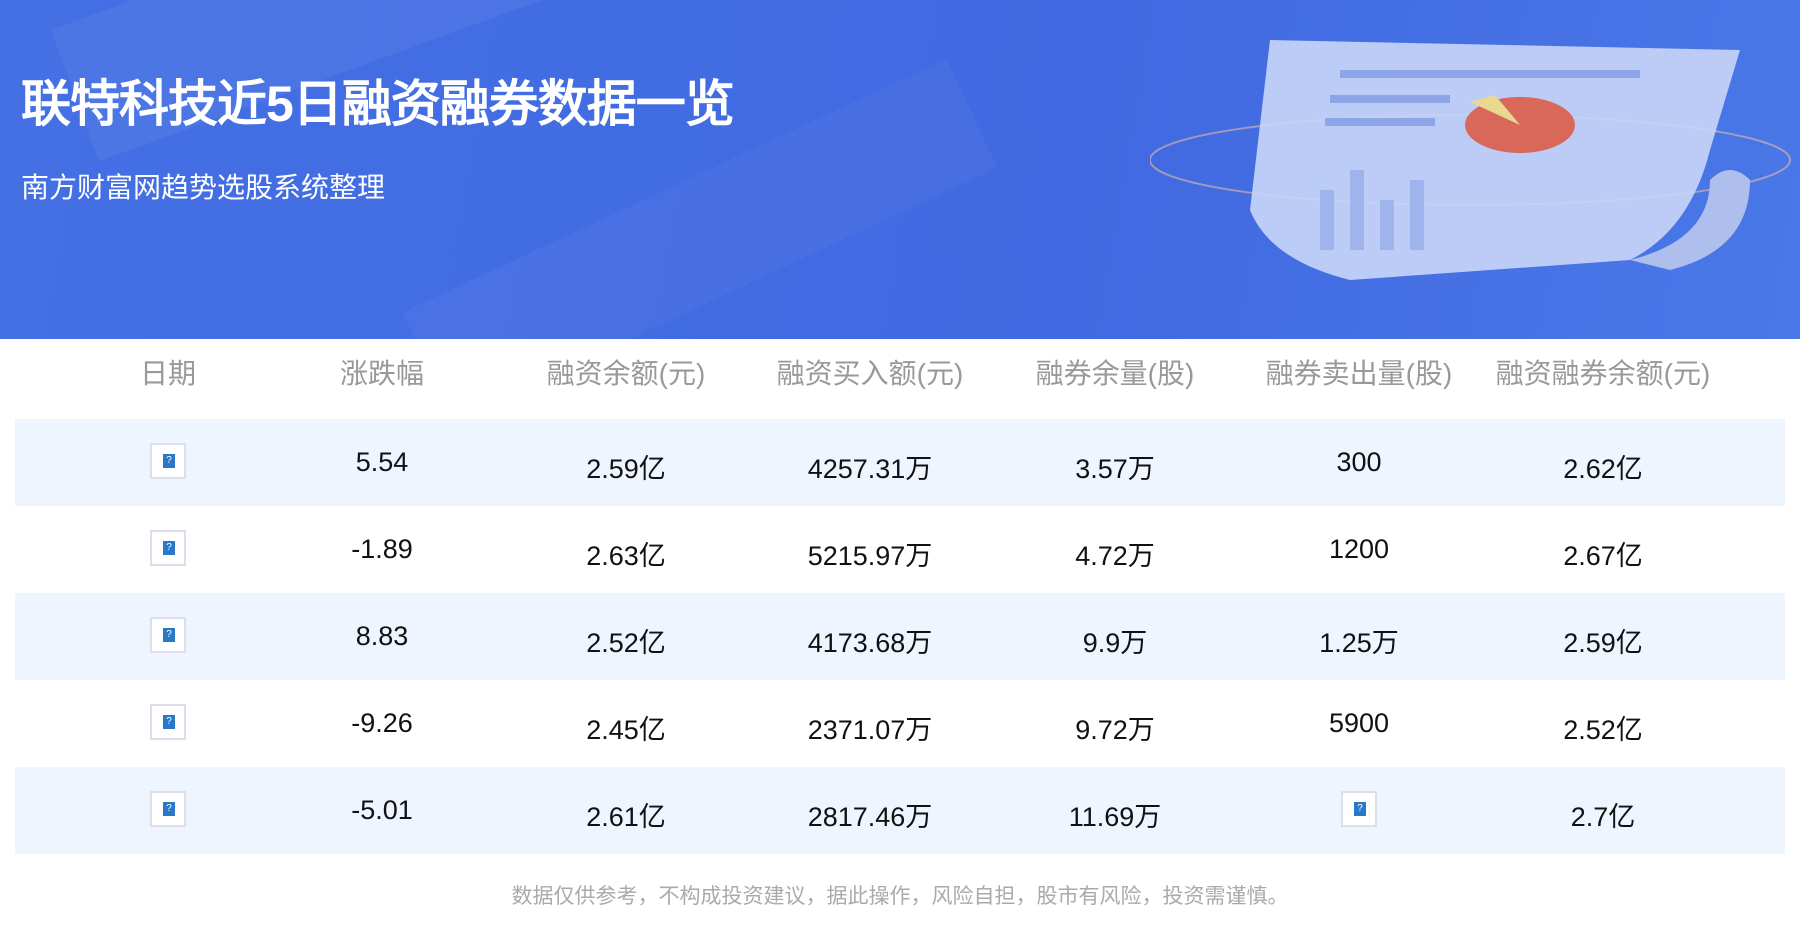  I want to click on cell-short-sell: 300, so click(1359, 462).